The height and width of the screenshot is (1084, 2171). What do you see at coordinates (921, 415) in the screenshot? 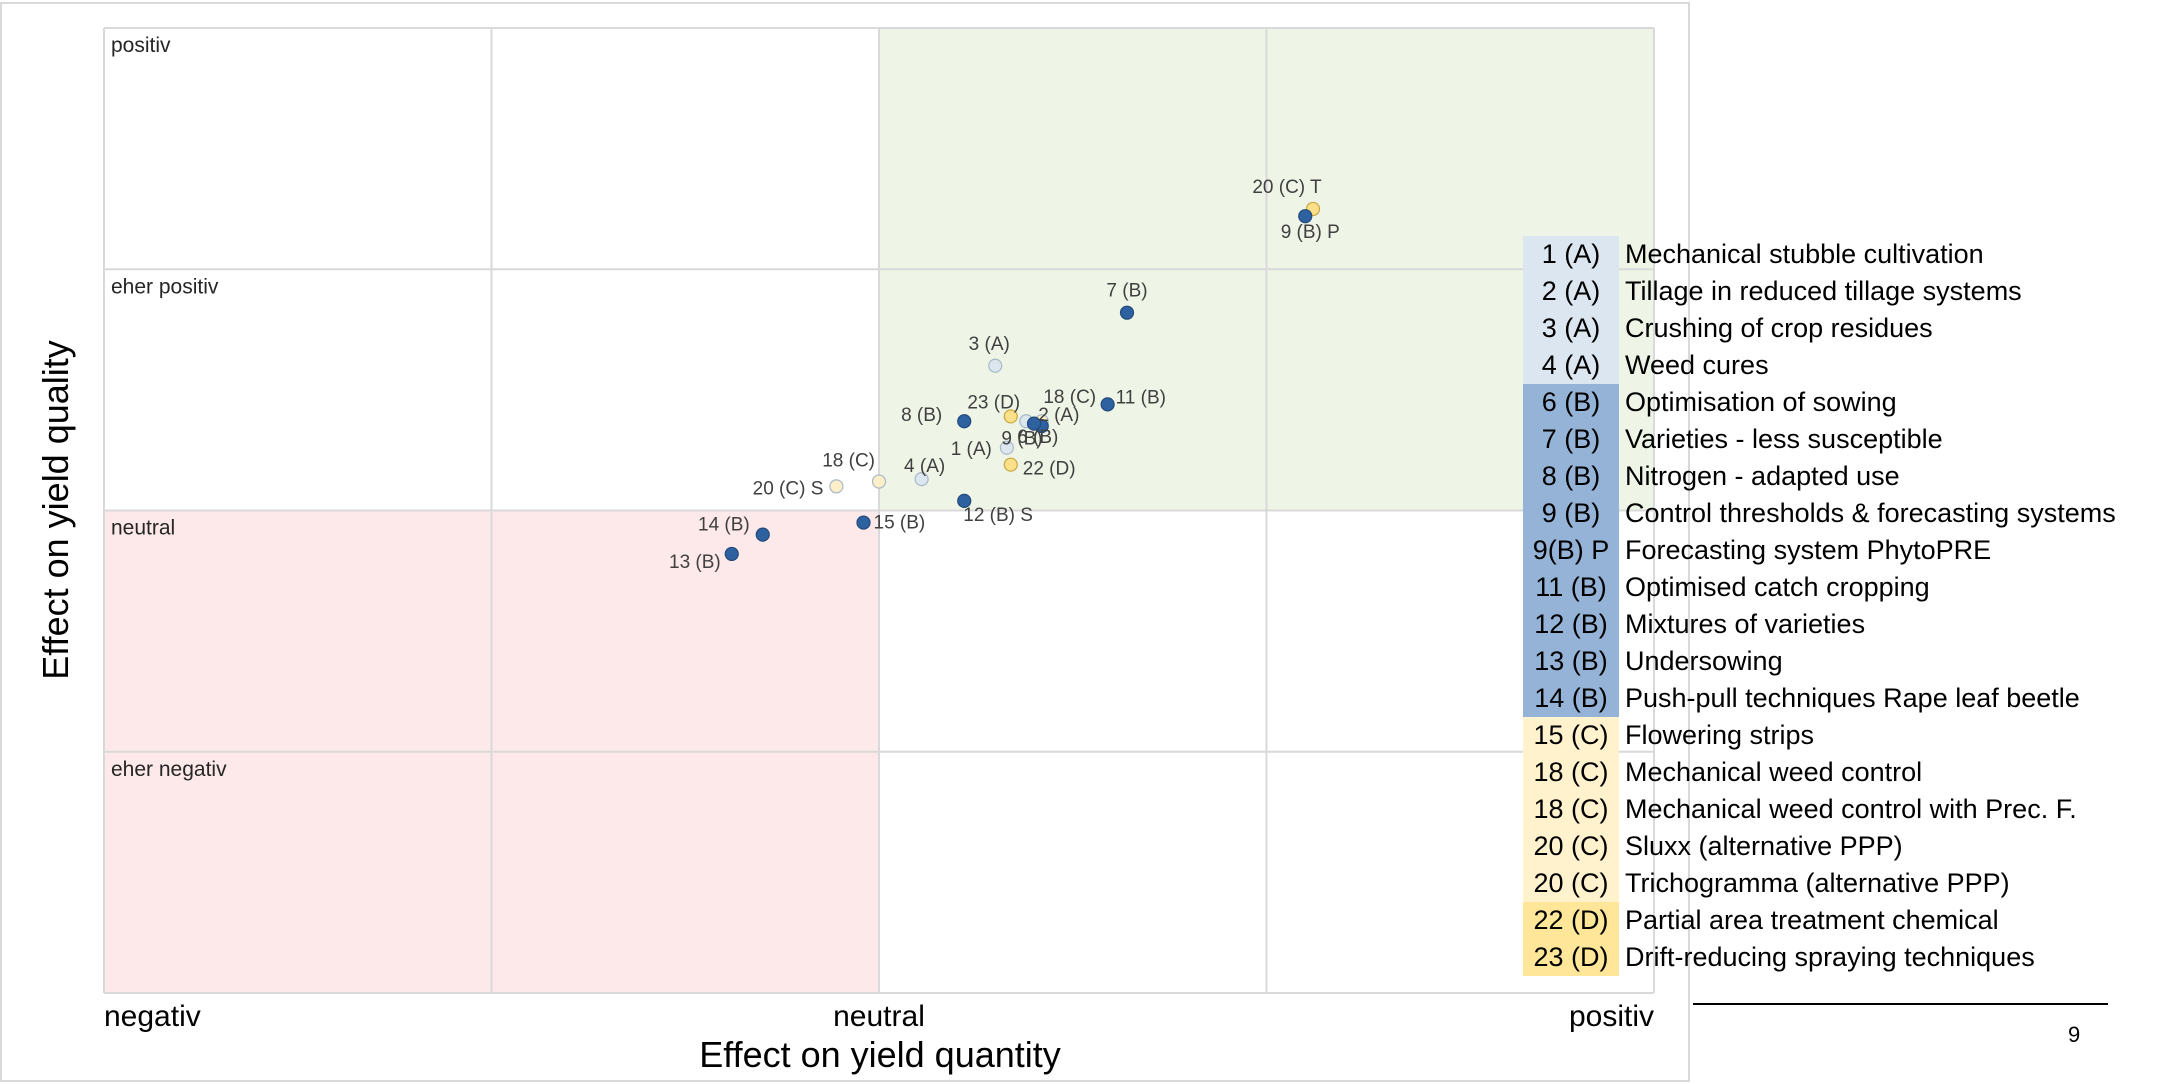
I see `data-label: 8 (B)` at bounding box center [921, 415].